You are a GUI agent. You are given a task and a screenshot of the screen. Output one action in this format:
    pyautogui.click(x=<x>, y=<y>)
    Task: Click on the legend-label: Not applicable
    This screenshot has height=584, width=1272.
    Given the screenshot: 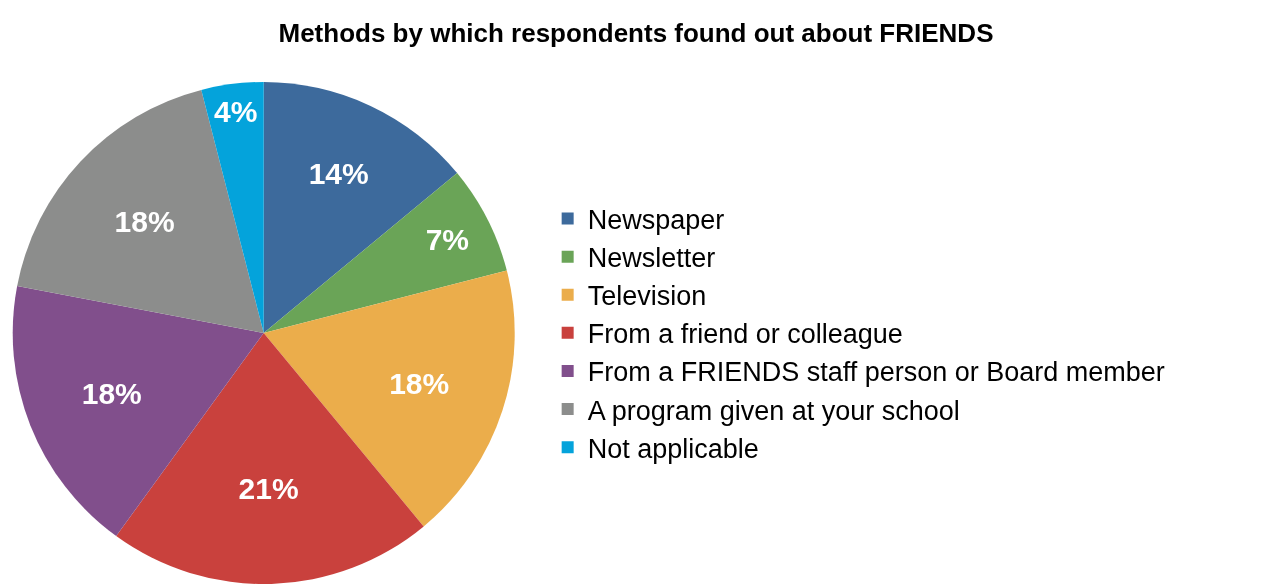 What is the action you would take?
    pyautogui.click(x=673, y=448)
    